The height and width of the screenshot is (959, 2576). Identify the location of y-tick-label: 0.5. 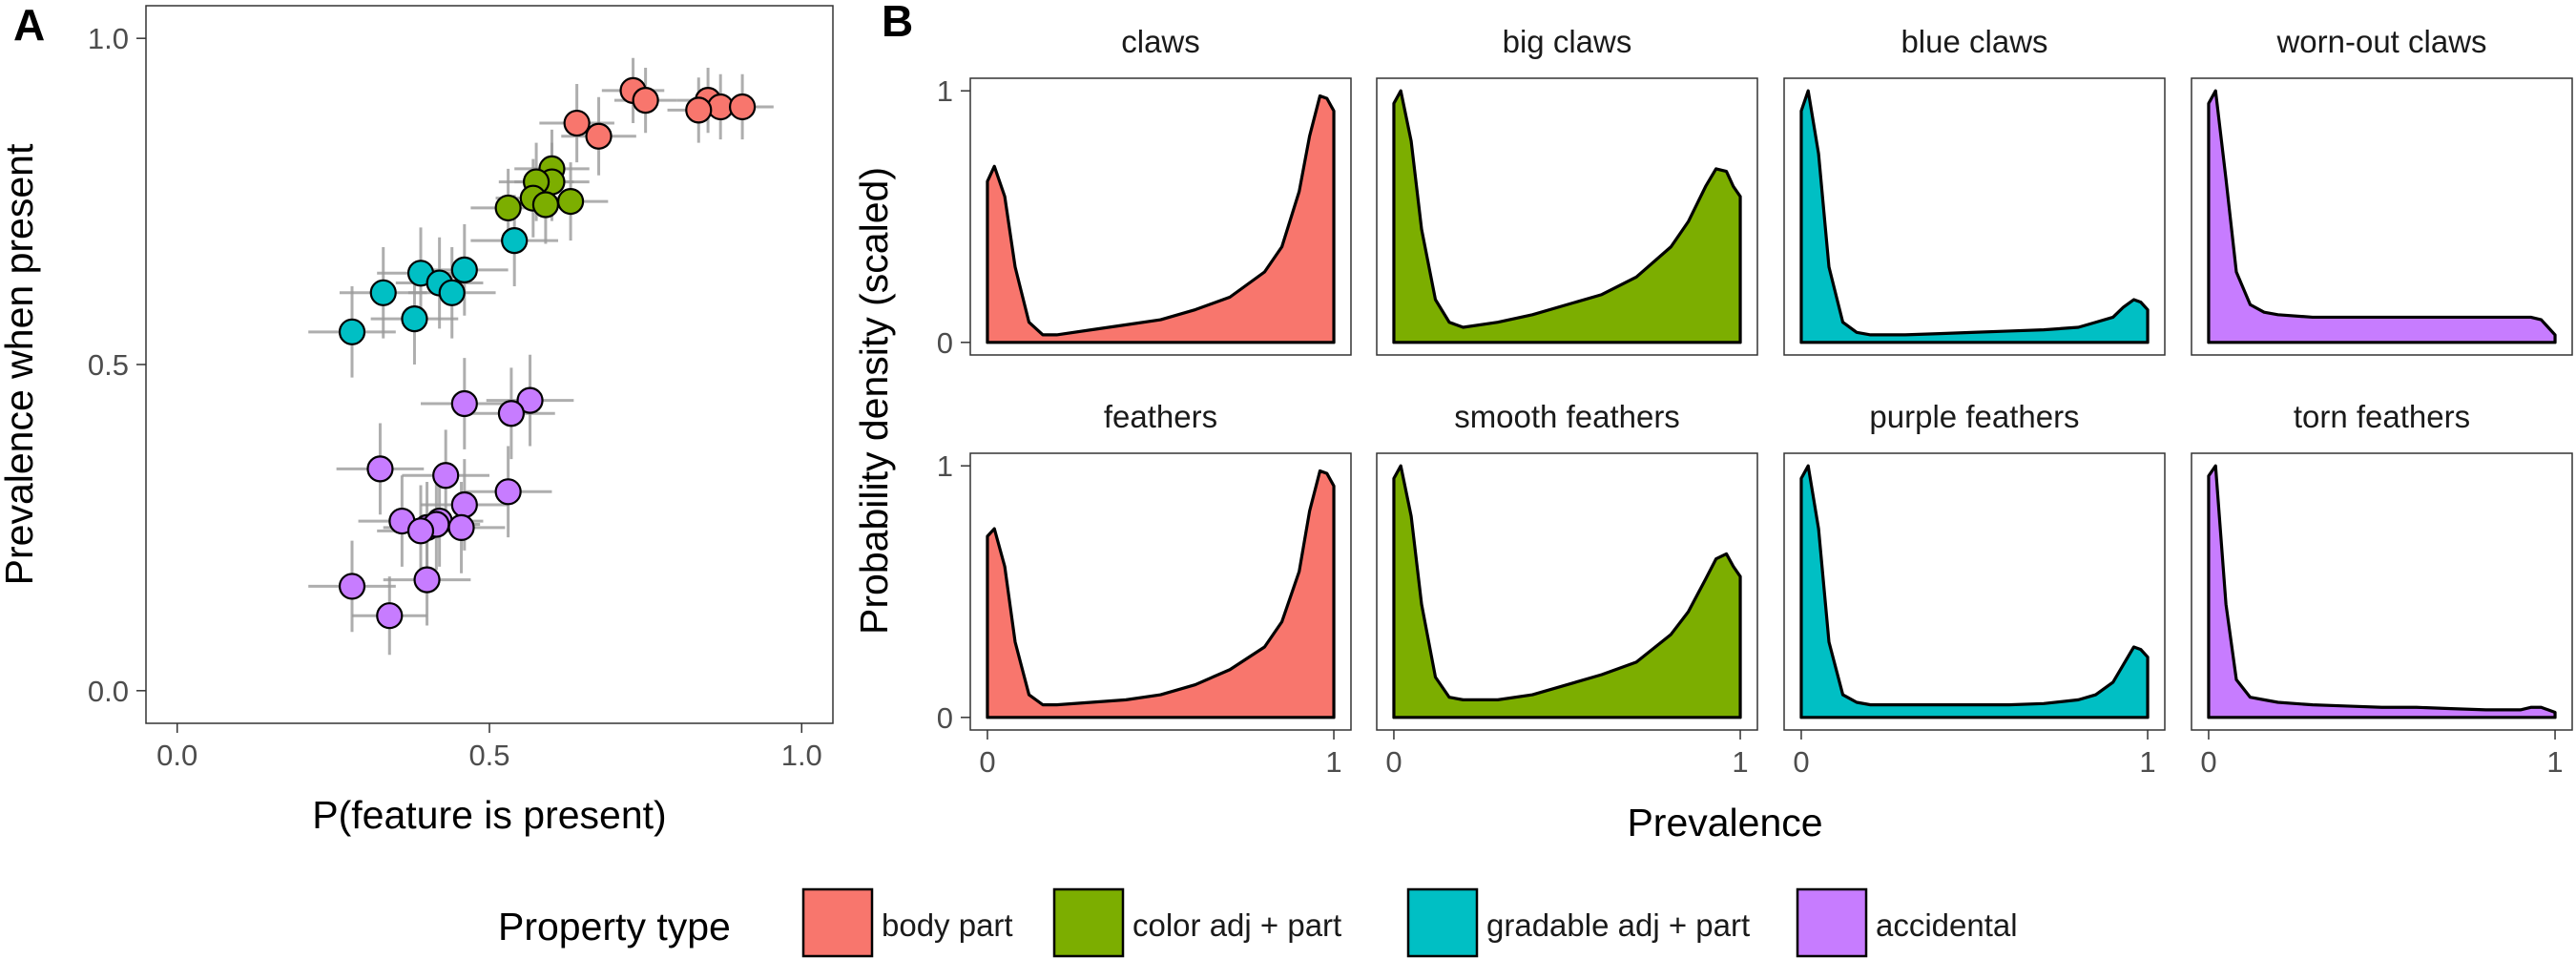
(108, 365).